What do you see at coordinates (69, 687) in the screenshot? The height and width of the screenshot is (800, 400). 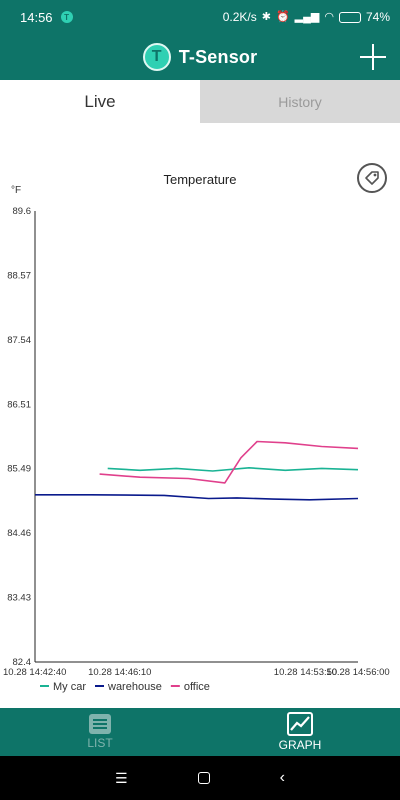 I see `legend-label-my-car: My car` at bounding box center [69, 687].